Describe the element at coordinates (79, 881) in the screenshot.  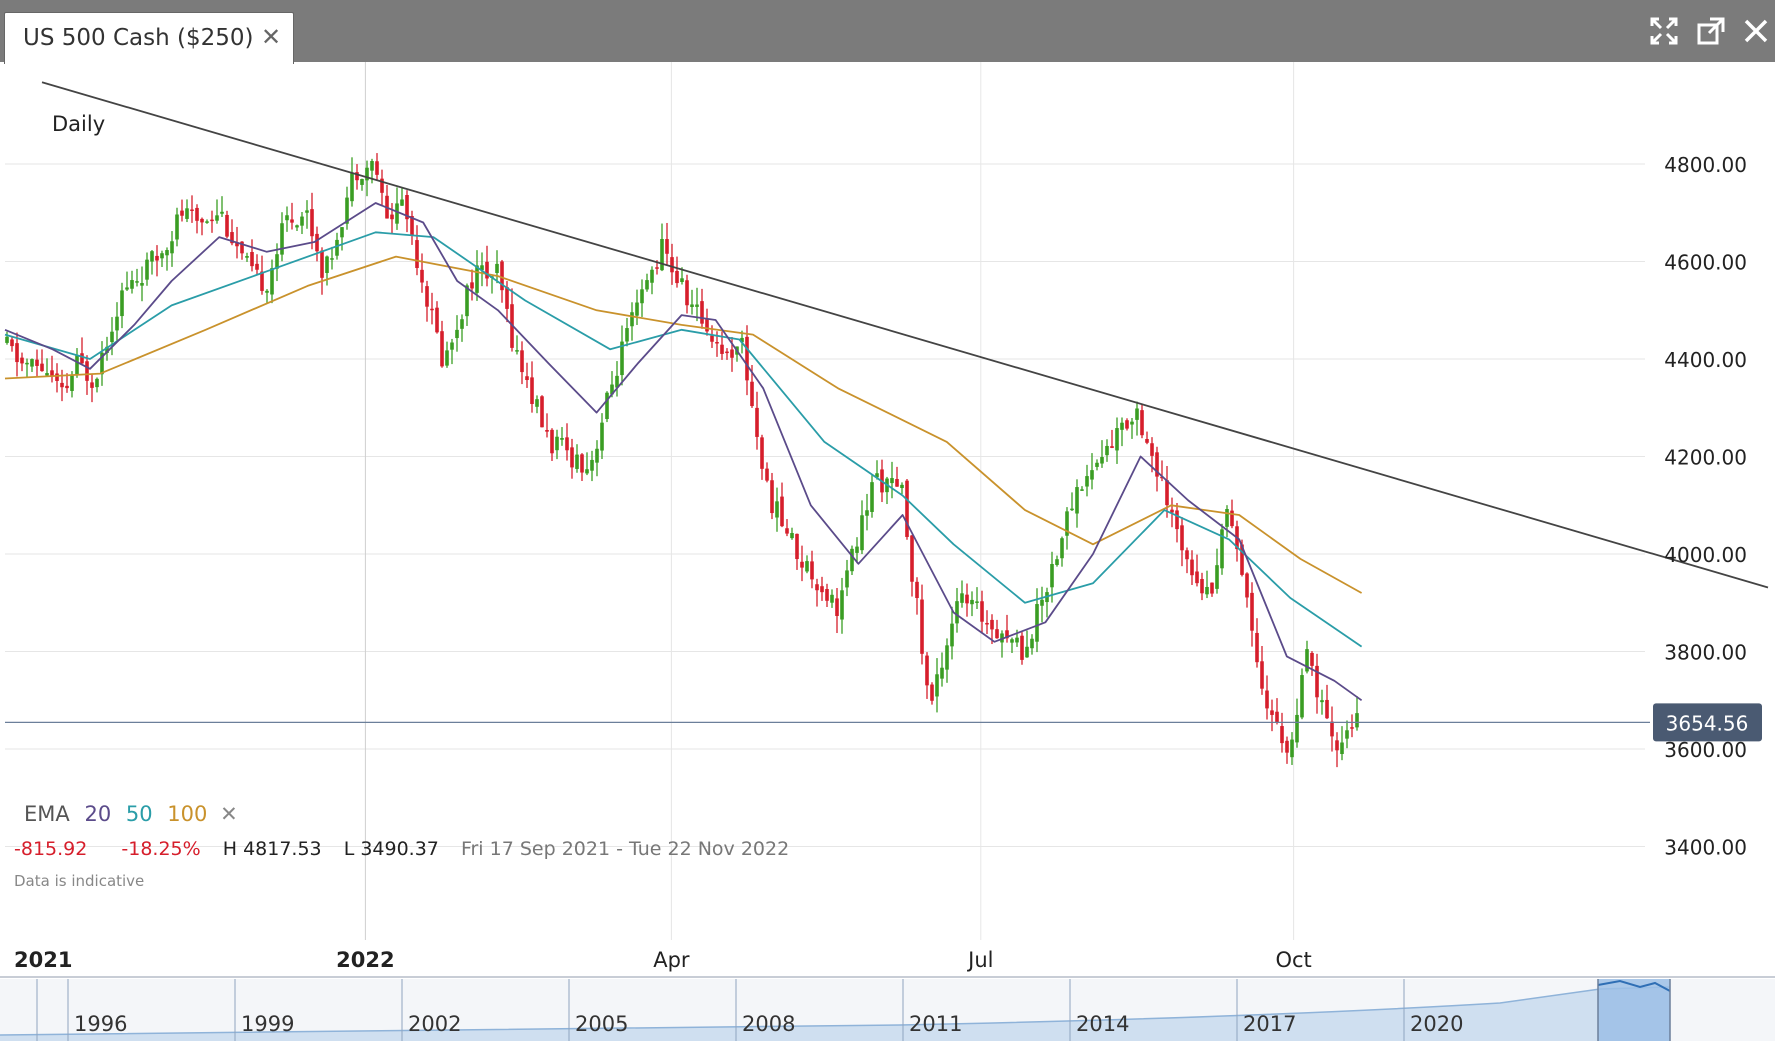
I see `indicative-note: Data is indicative` at that location.